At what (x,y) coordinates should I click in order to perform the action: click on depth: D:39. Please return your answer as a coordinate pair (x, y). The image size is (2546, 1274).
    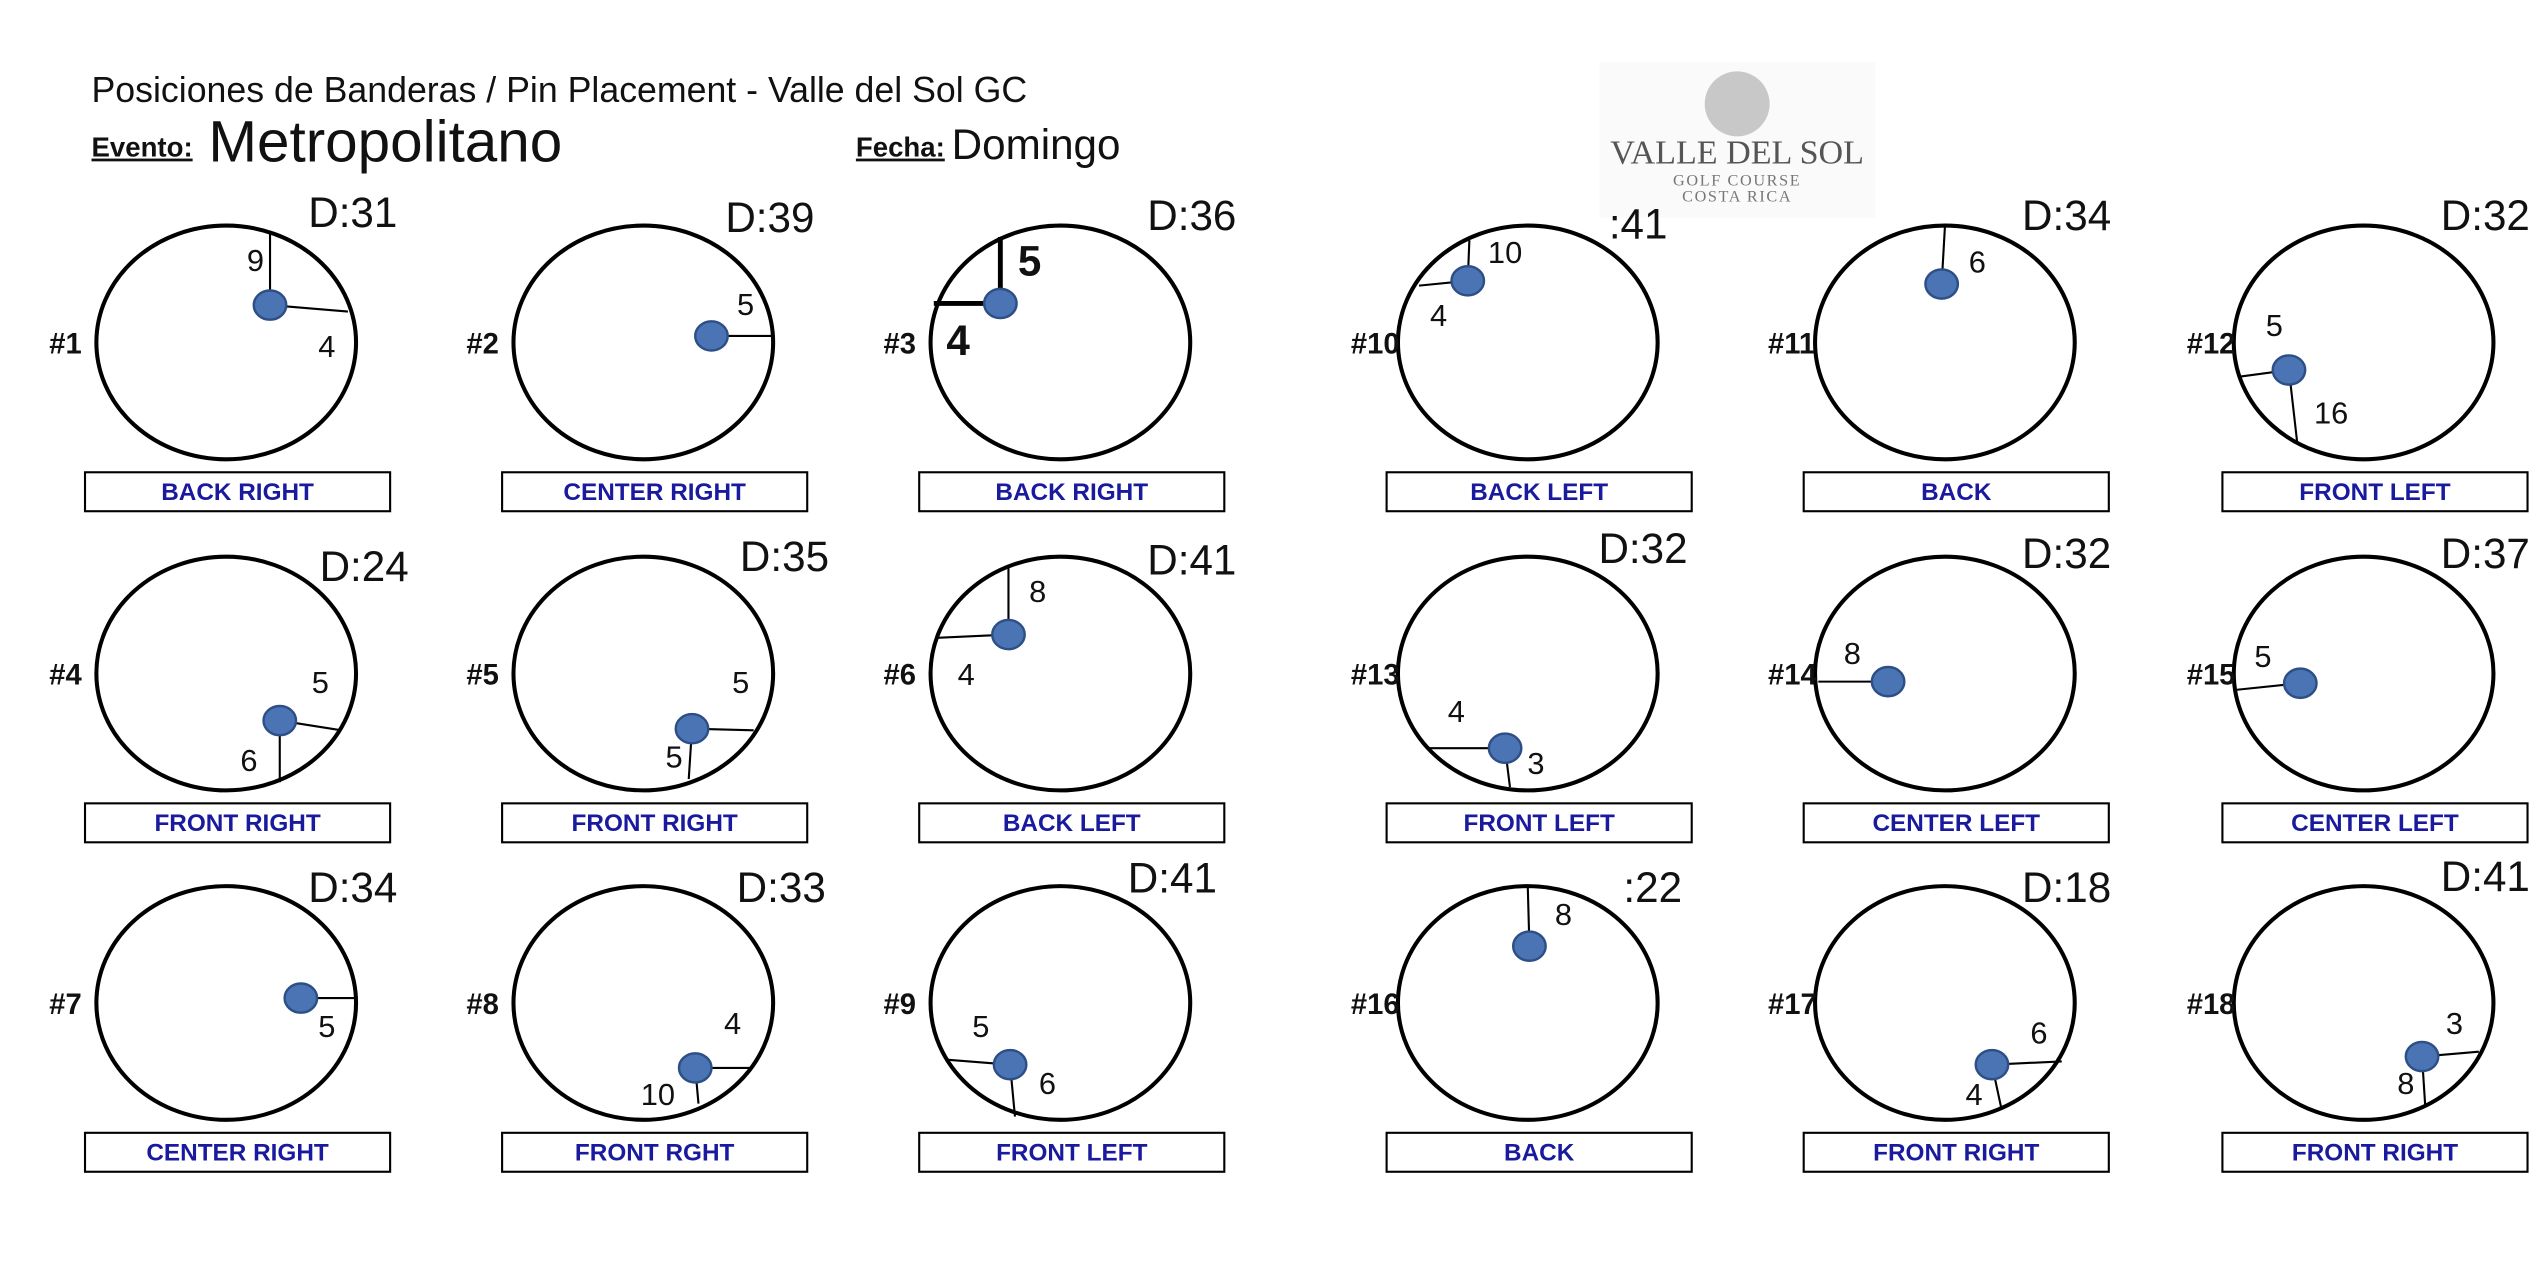
    Looking at the image, I should click on (769, 217).